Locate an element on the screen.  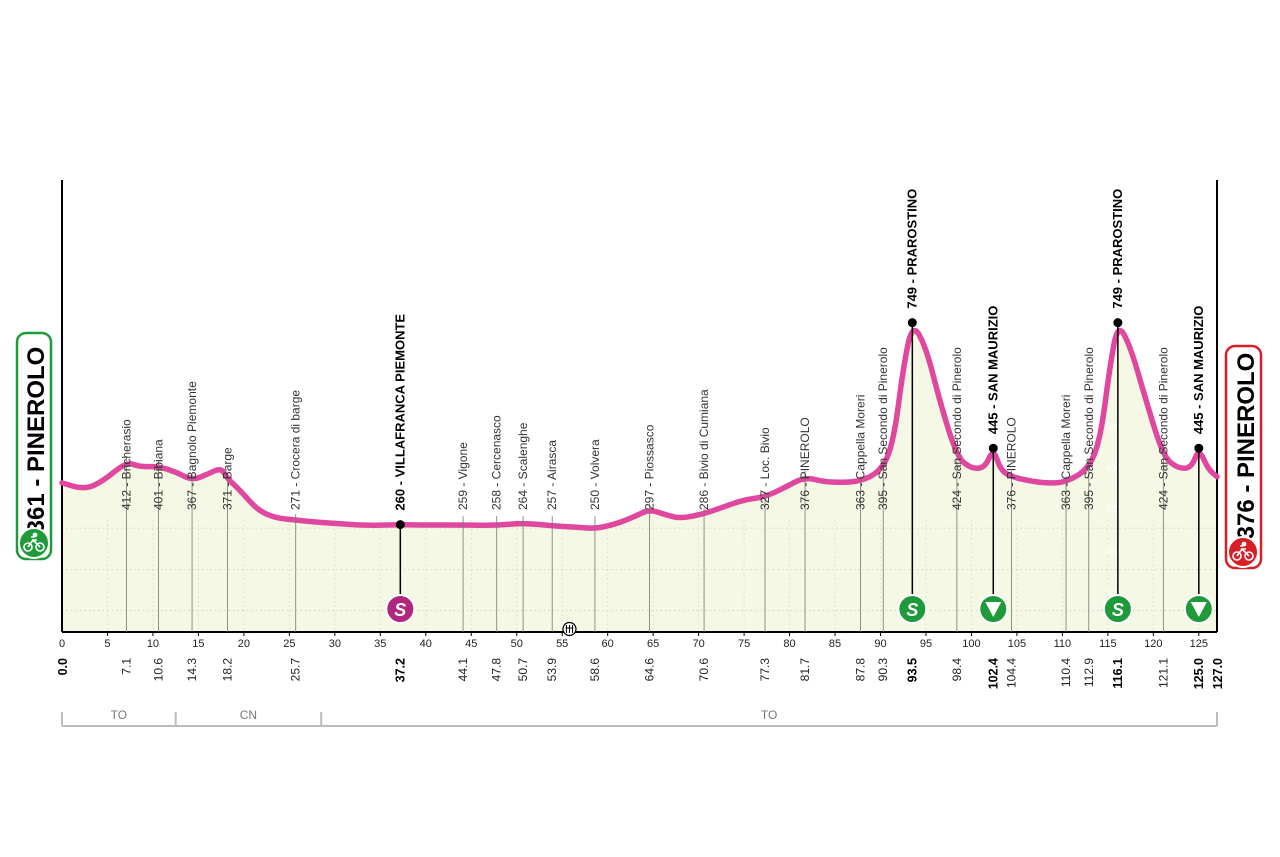
x-tick-label: 90 is located at coordinates (880, 644).